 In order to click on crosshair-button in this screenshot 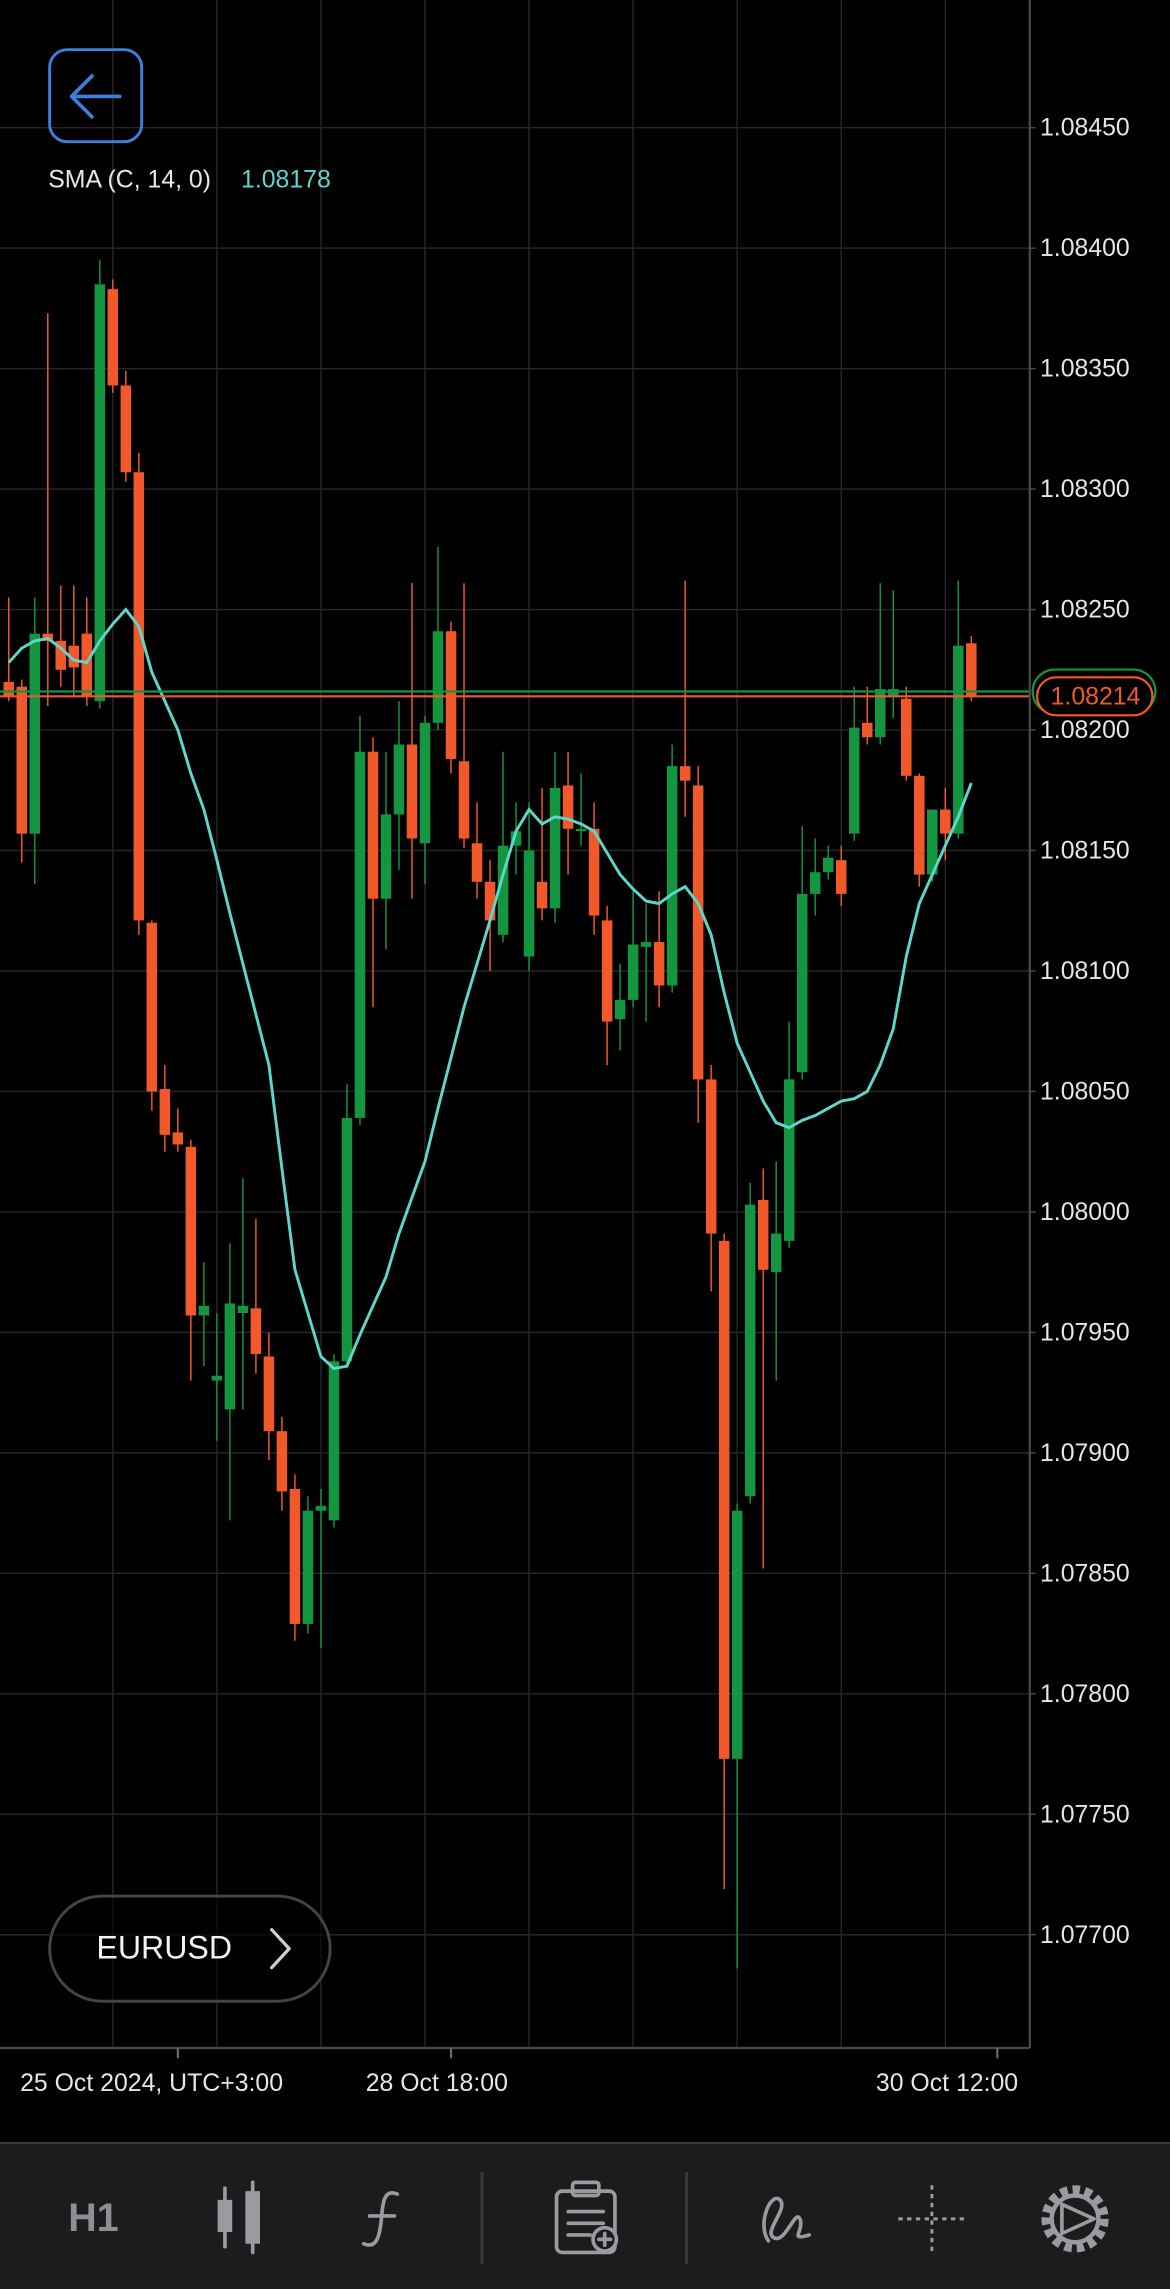, I will do `click(932, 2219)`.